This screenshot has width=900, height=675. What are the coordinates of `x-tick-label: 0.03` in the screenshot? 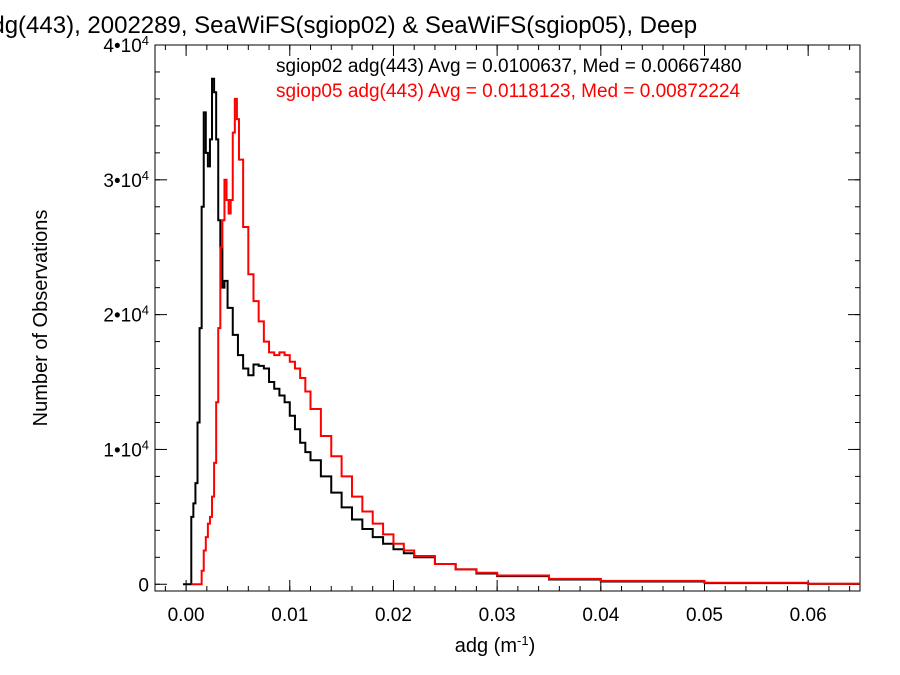 It's located at (497, 615).